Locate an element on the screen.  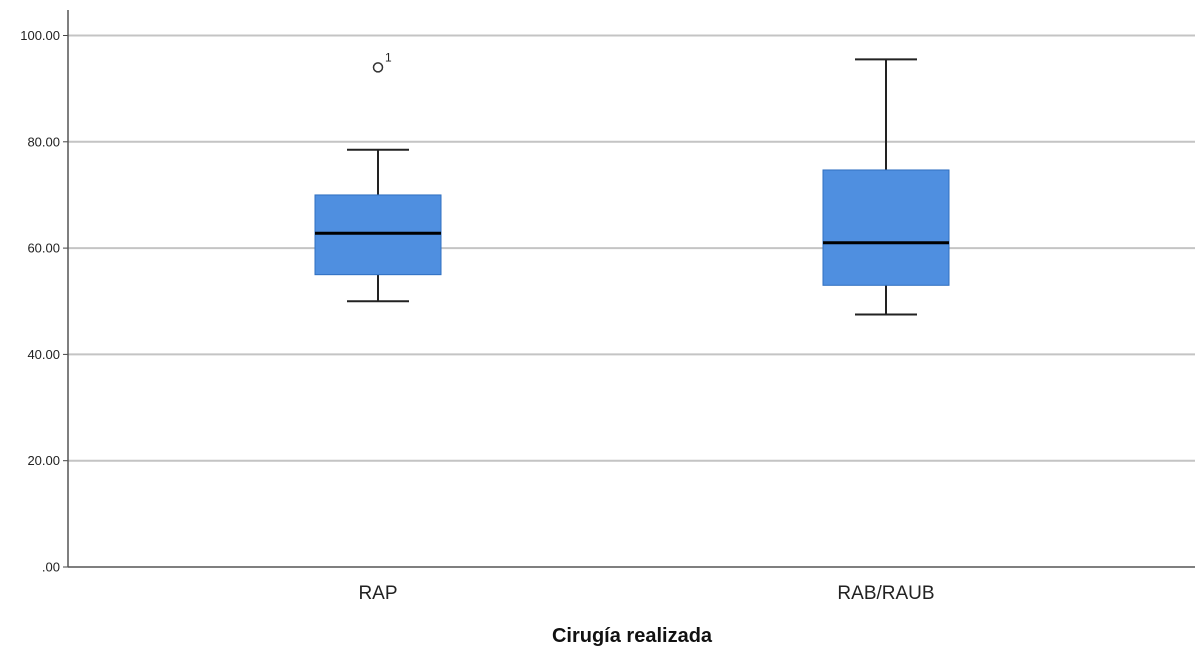
x-axis-title: Cirugía realizada is located at coordinates (632, 636).